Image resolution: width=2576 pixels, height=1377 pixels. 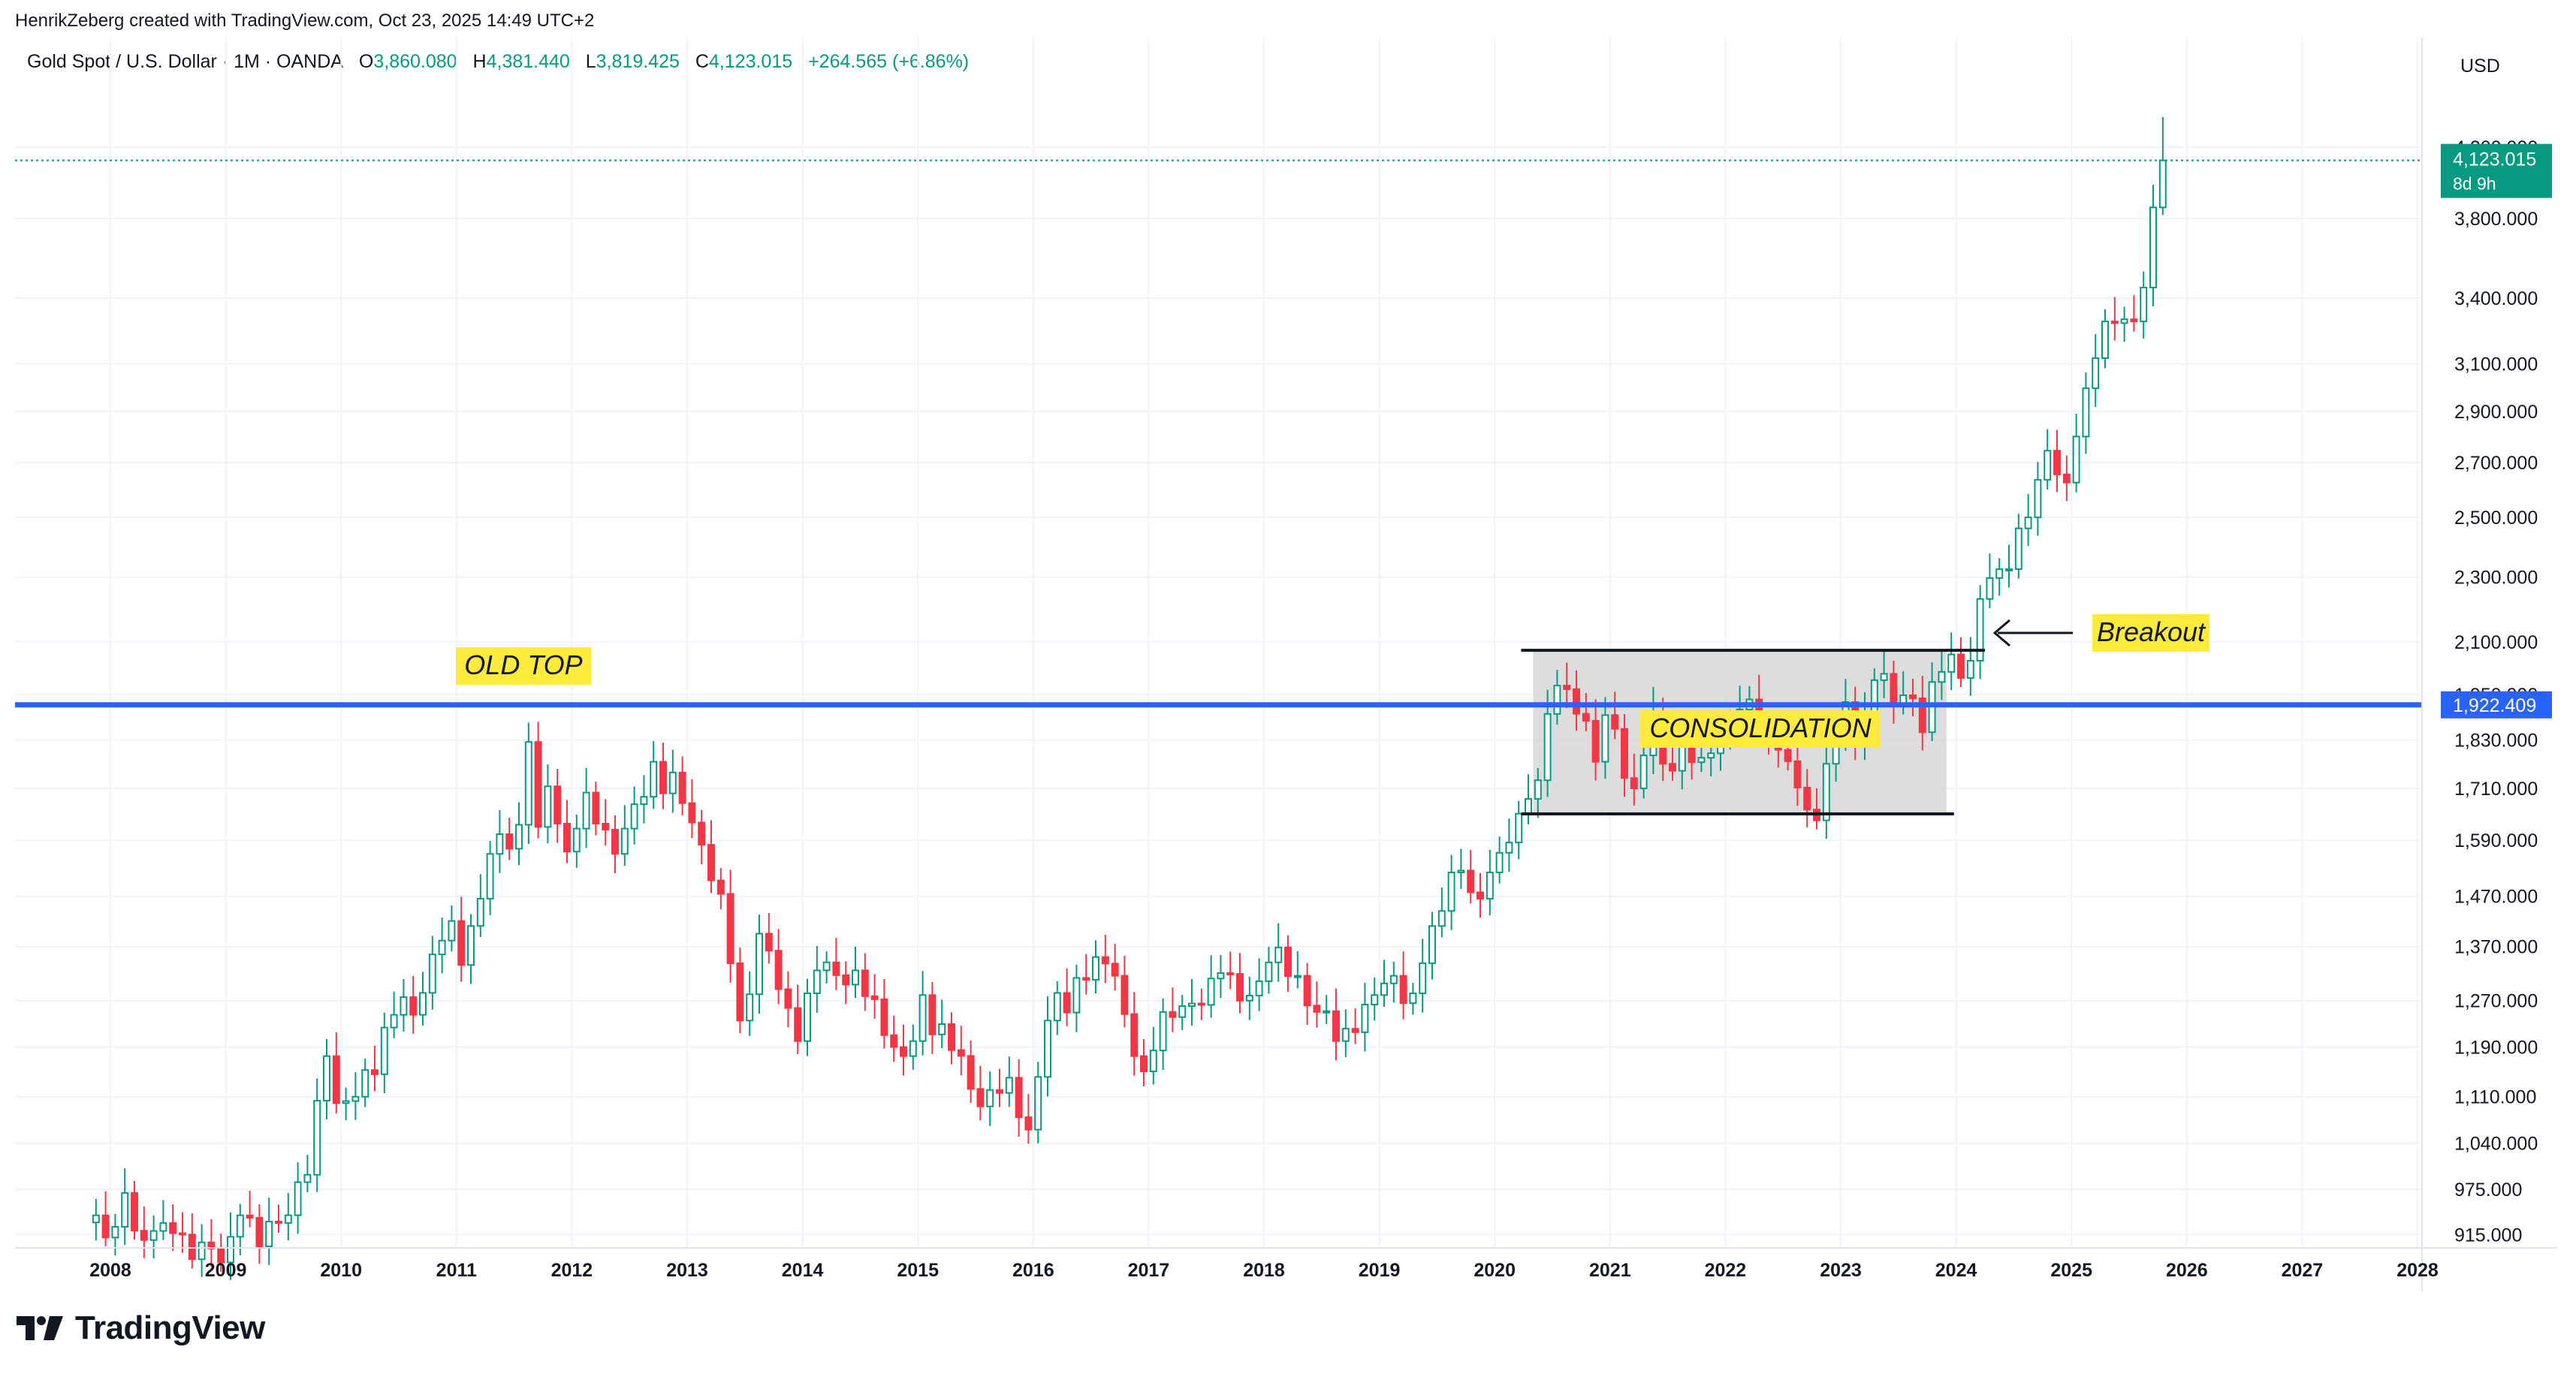 What do you see at coordinates (2496, 741) in the screenshot?
I see `price-tick-label: 1,830.000` at bounding box center [2496, 741].